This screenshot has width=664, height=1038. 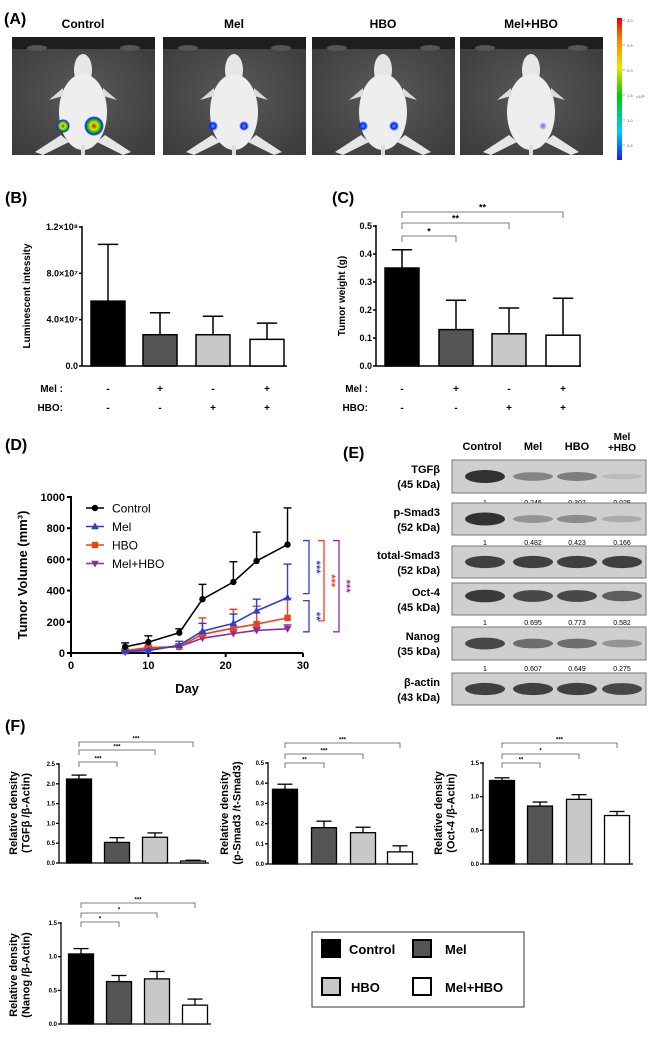 I want to click on colorbar-tick-label: 0.5, so click(x=630, y=145).